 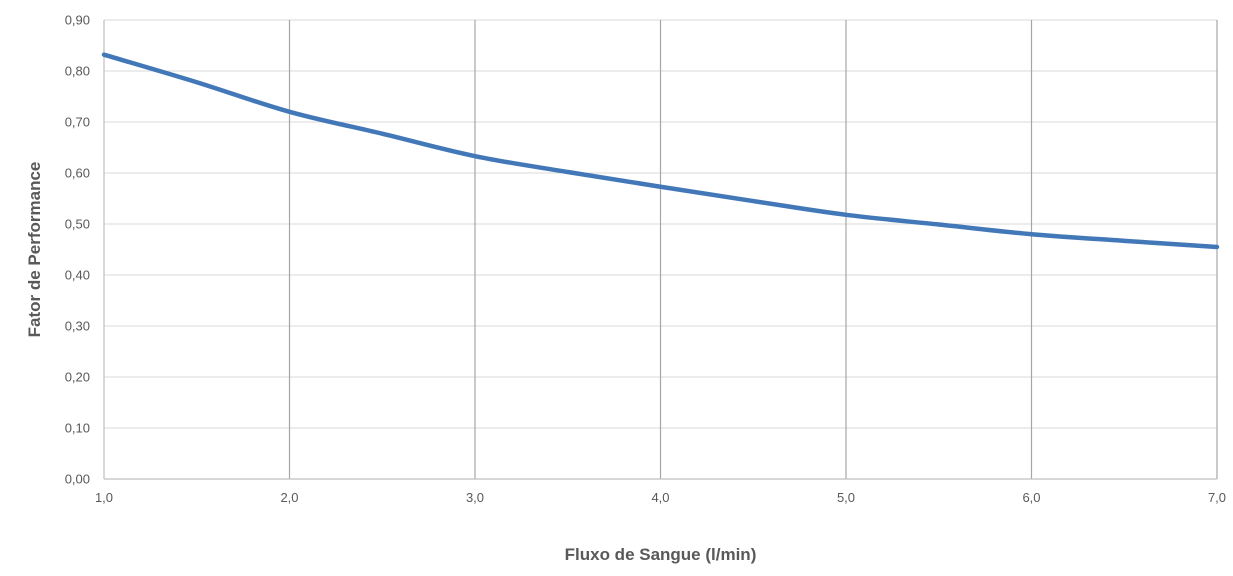 I want to click on y-tick-label: 0,40, so click(x=77, y=275).